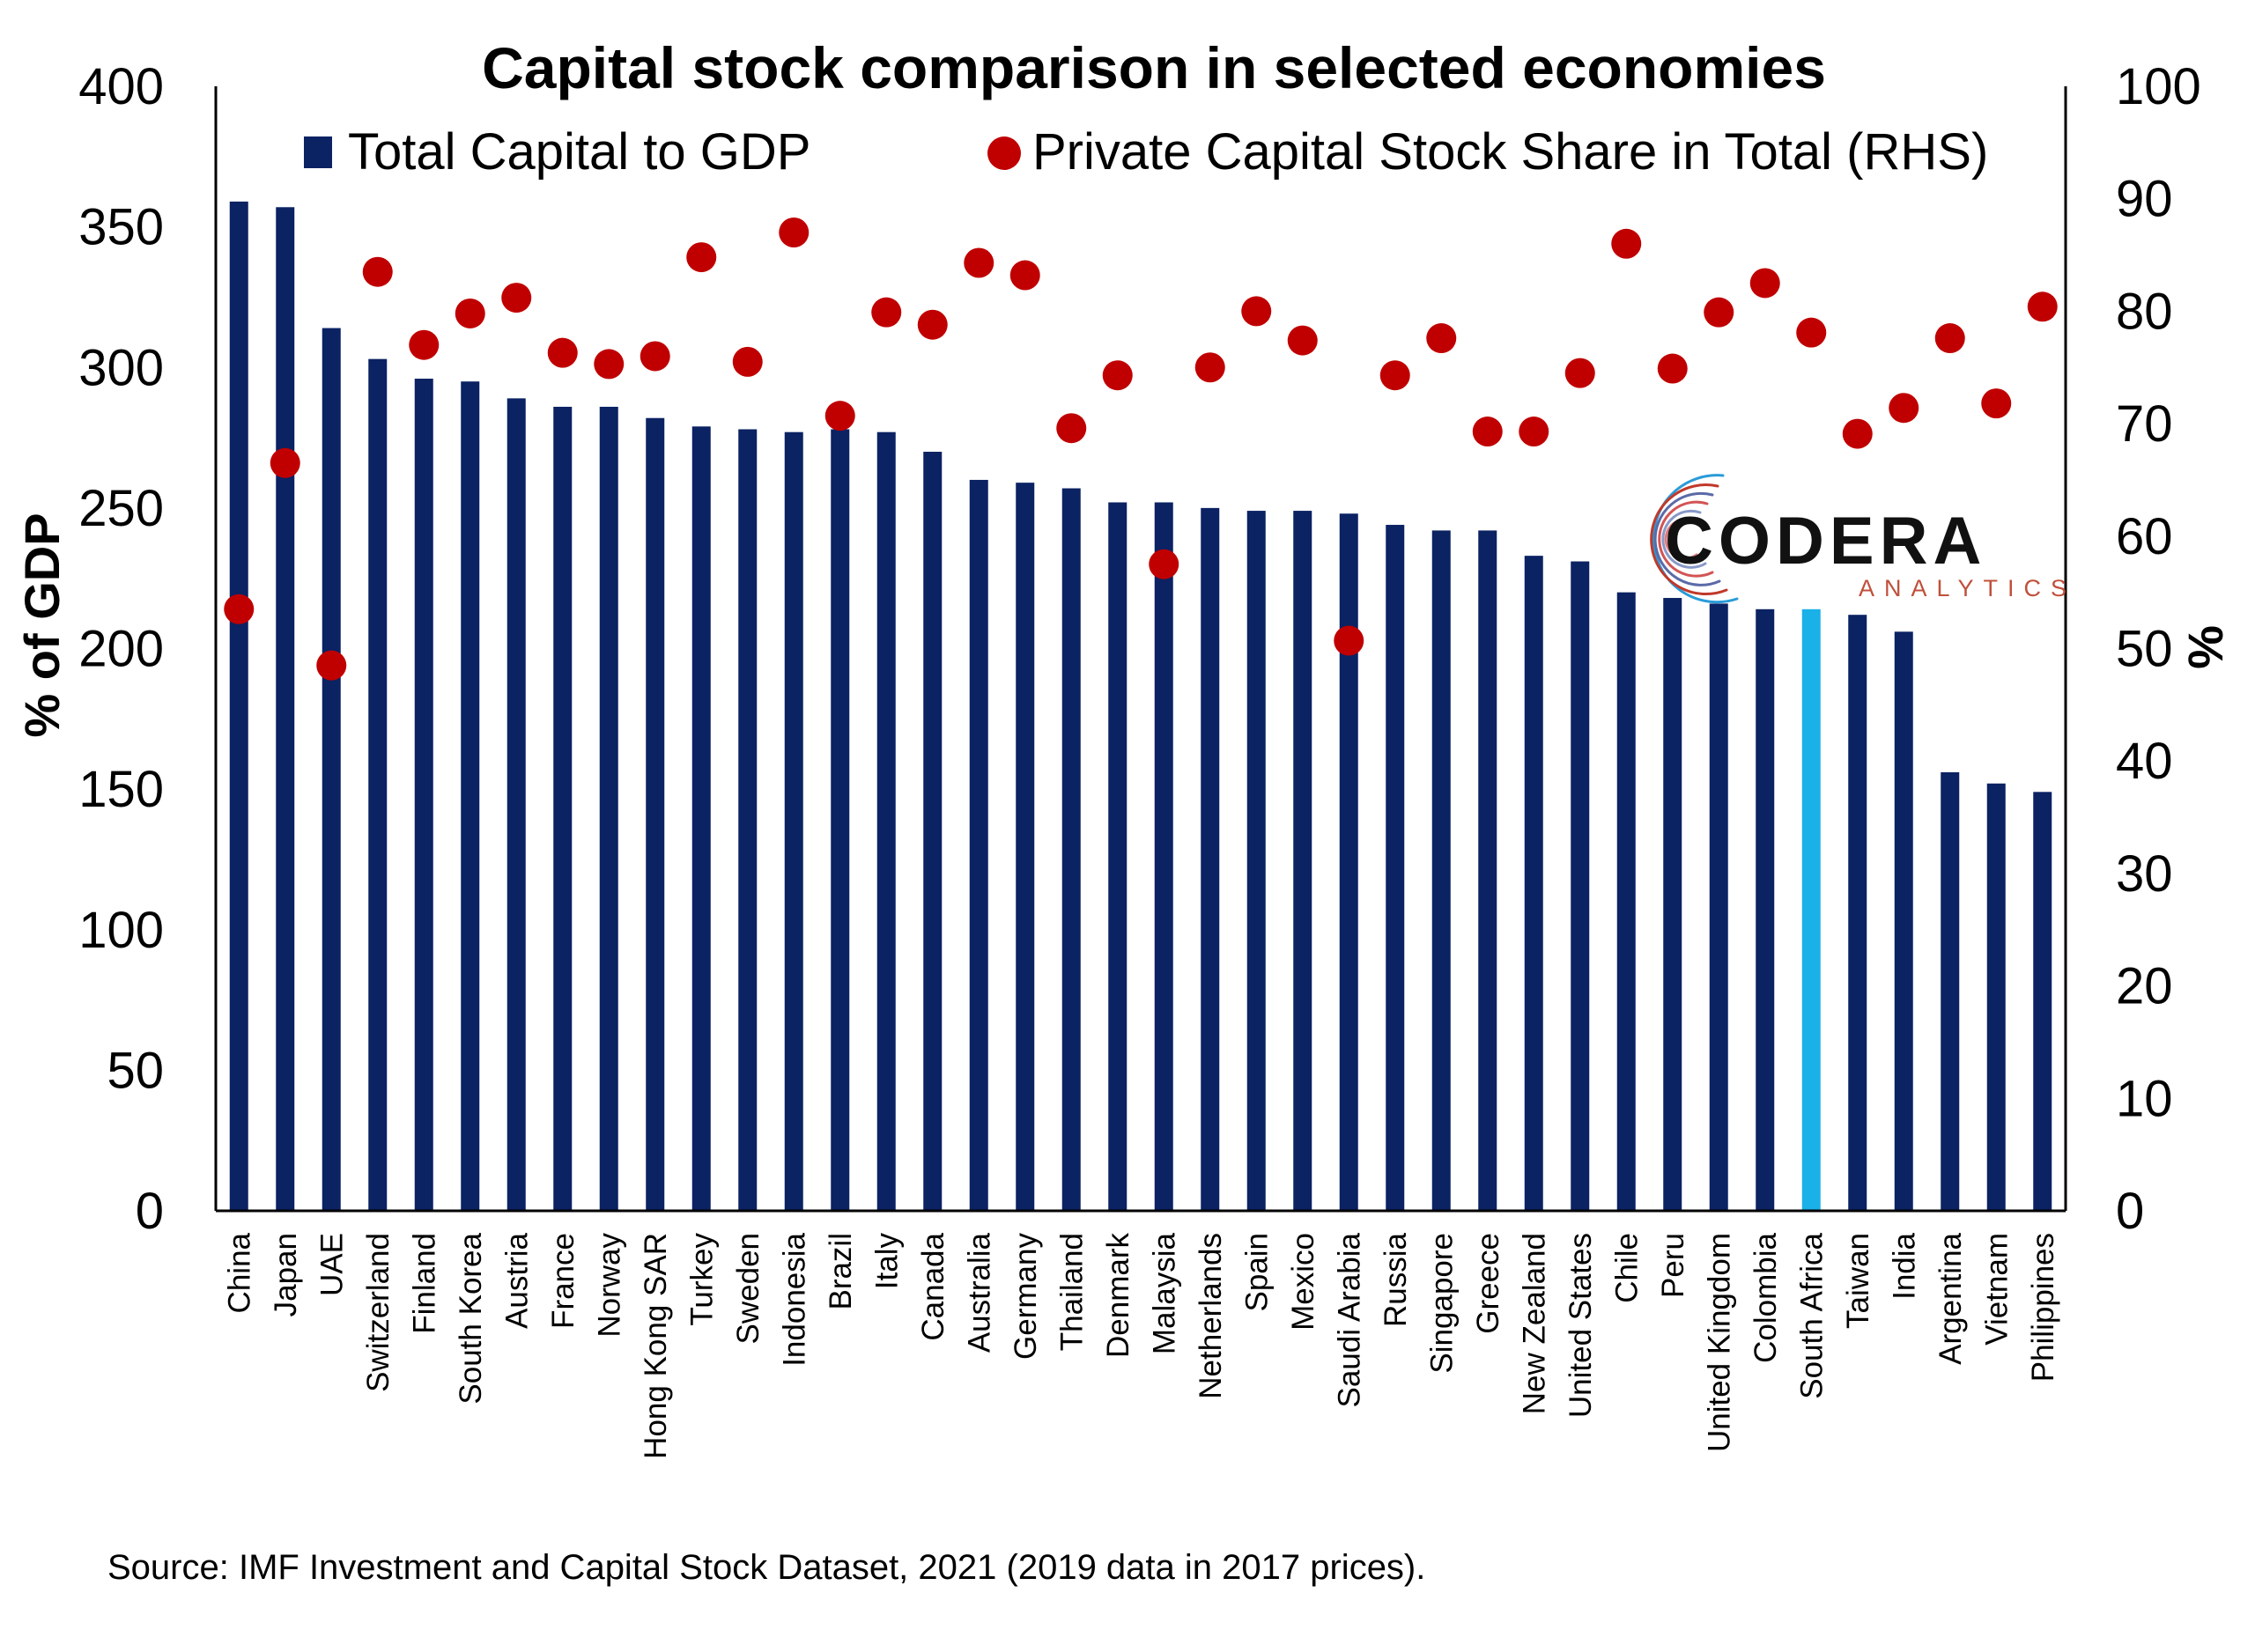  What do you see at coordinates (1488, 1284) in the screenshot?
I see `category-label: Greece` at bounding box center [1488, 1284].